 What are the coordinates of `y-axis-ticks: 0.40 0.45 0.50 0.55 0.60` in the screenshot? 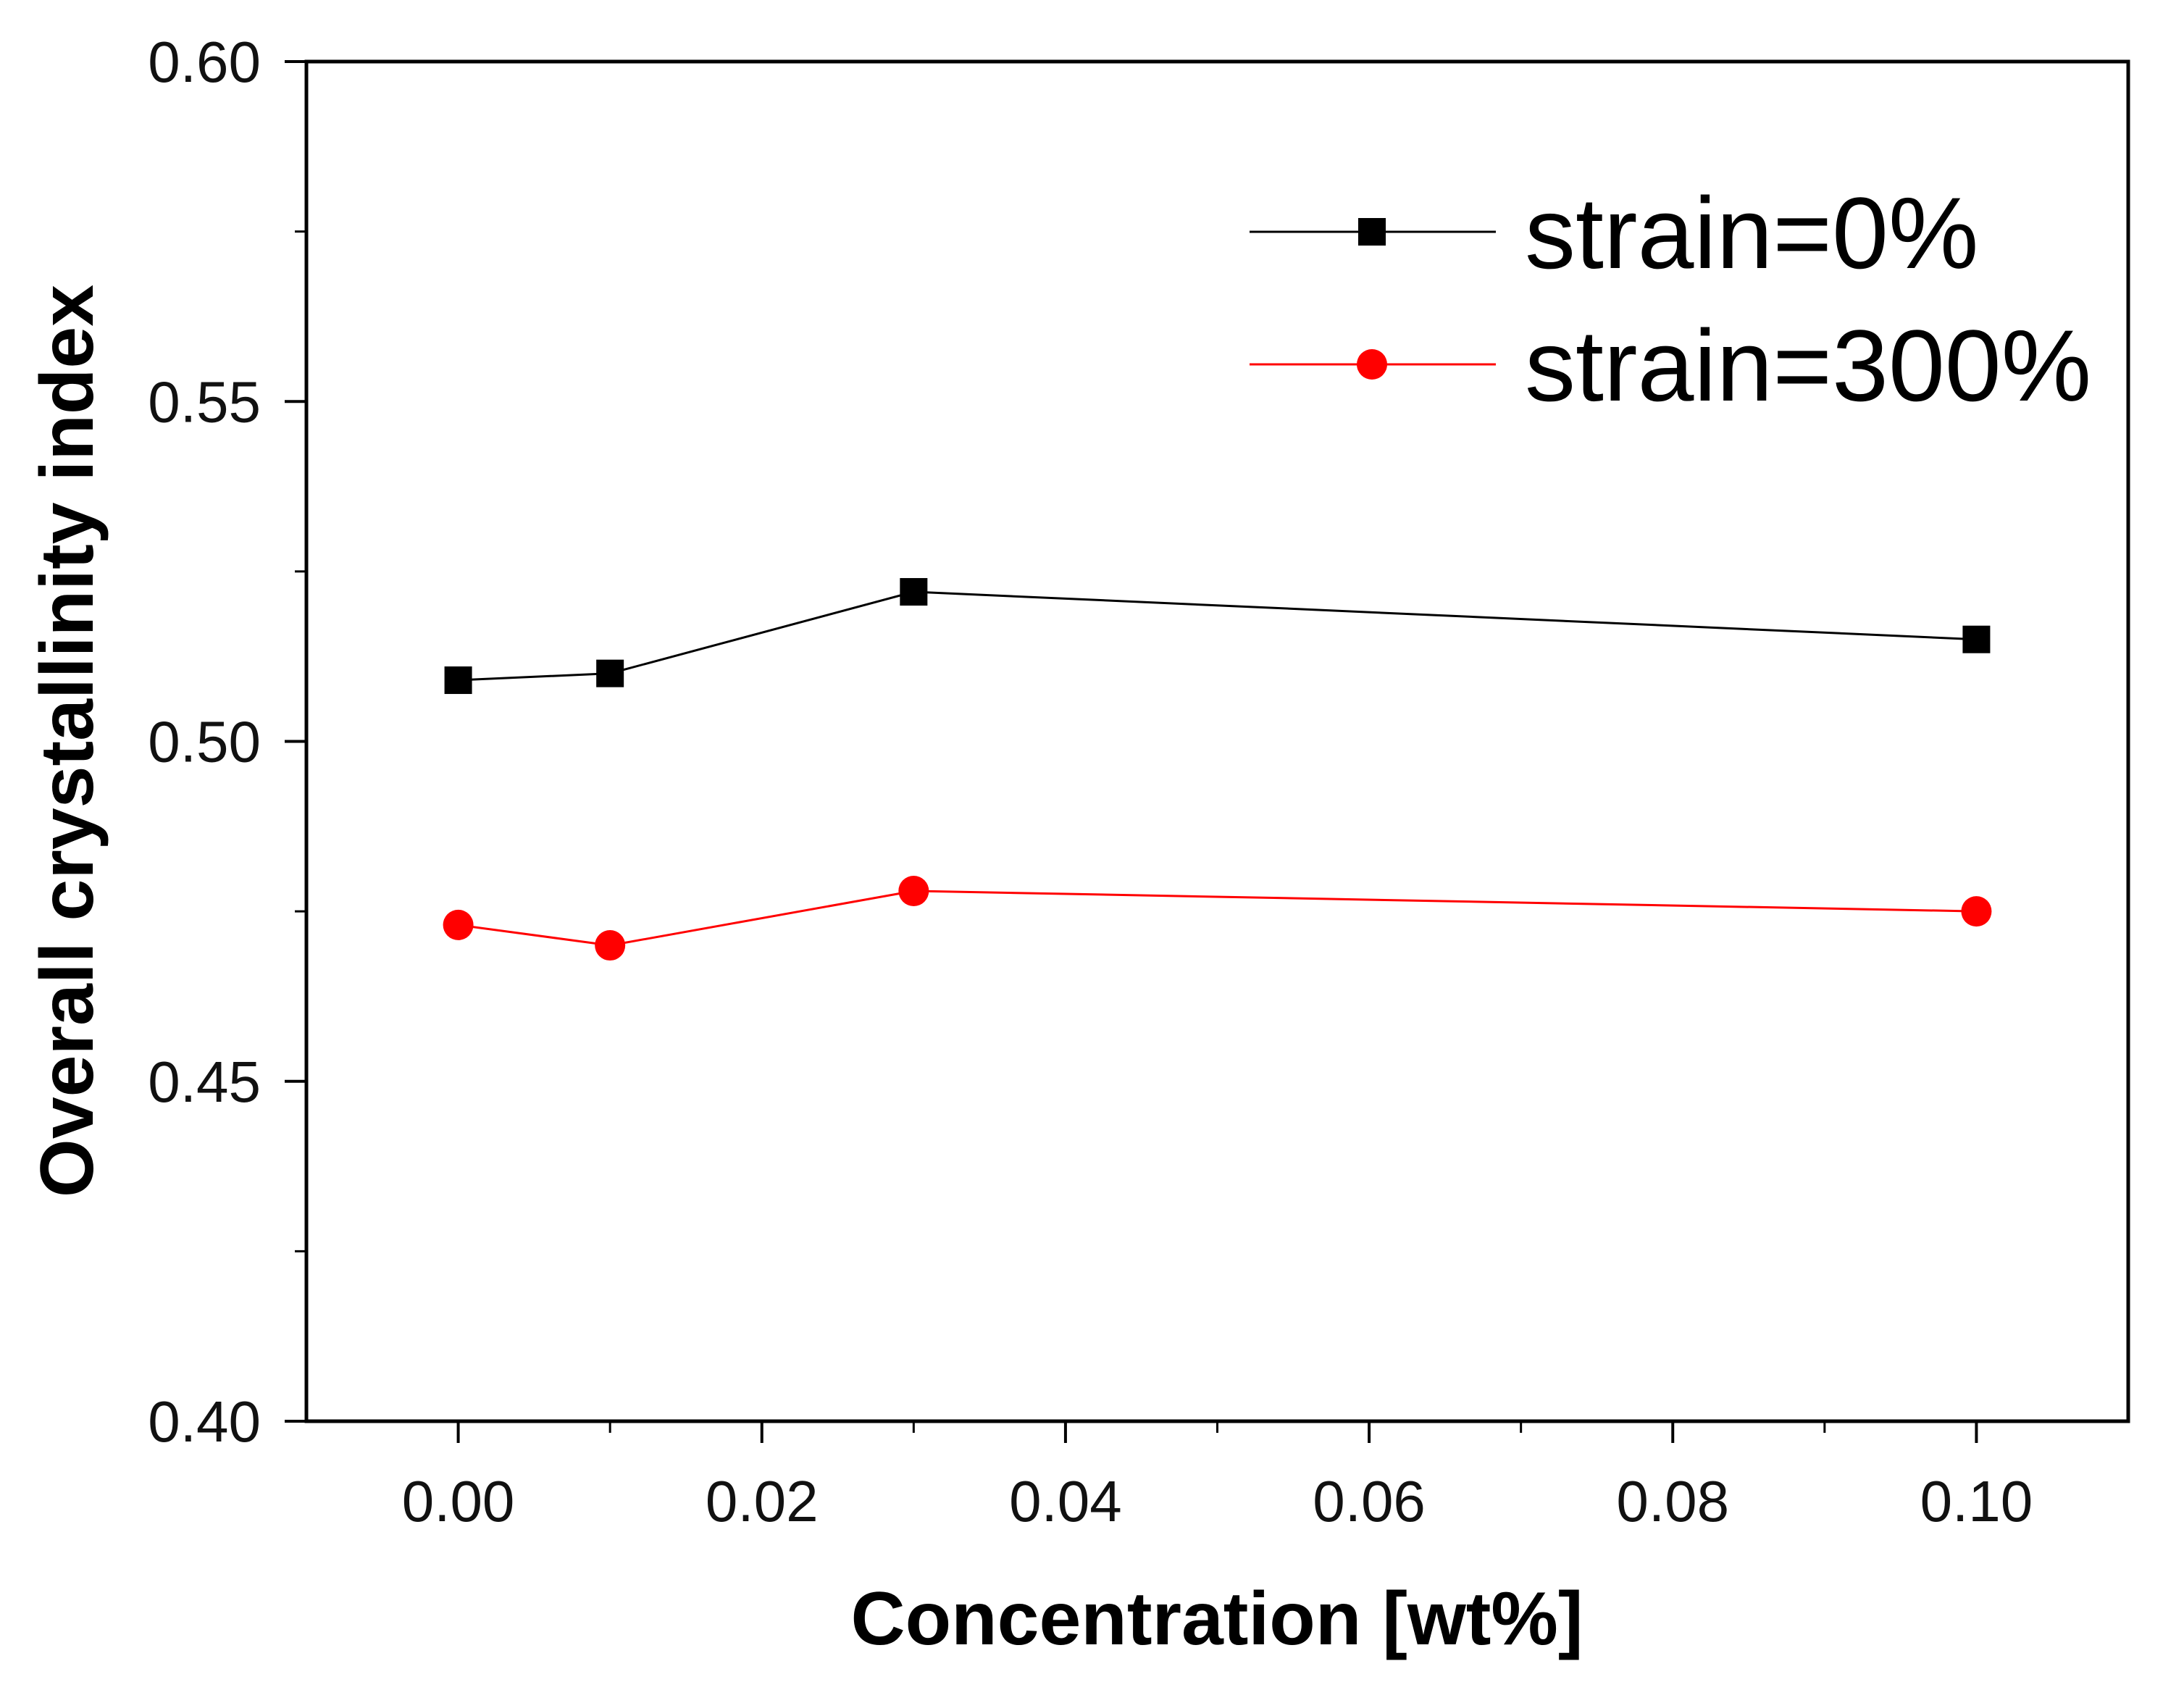 It's located at (227, 742).